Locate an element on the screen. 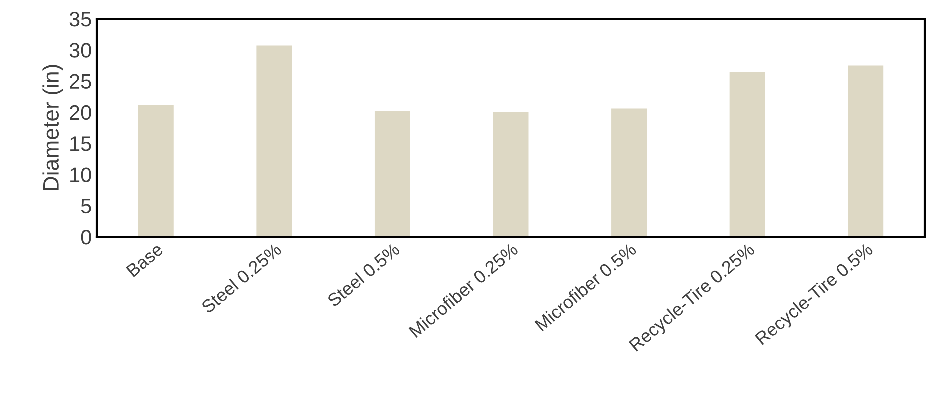  y-tick-label: 15 is located at coordinates (81, 144).